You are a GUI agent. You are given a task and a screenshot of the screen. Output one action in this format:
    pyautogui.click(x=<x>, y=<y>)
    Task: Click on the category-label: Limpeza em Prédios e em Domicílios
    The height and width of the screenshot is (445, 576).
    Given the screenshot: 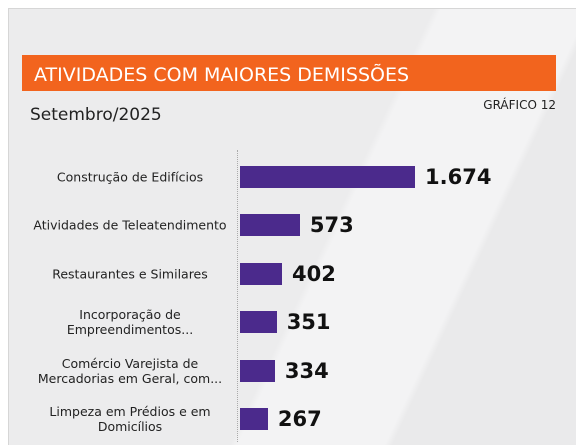 What is the action you would take?
    pyautogui.click(x=130, y=419)
    